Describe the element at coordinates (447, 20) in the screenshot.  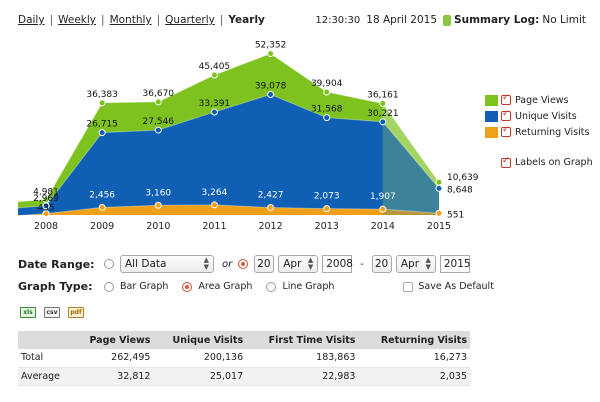
I see `summary-log-icon` at that location.